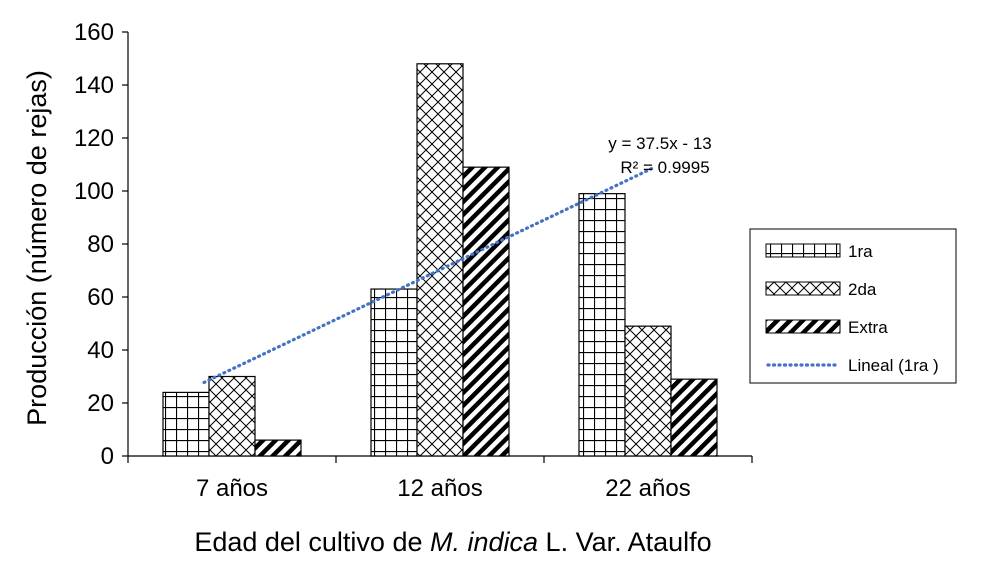 The height and width of the screenshot is (578, 986). I want to click on x-axis-title-italic: M. indica, so click(484, 542).